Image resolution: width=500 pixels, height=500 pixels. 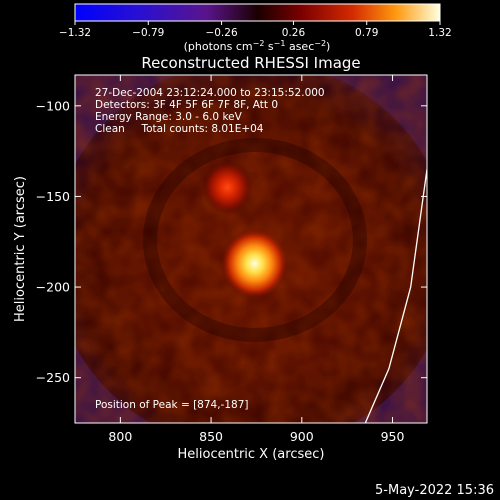 I want to click on x-tick-label: 800, so click(x=120, y=436).